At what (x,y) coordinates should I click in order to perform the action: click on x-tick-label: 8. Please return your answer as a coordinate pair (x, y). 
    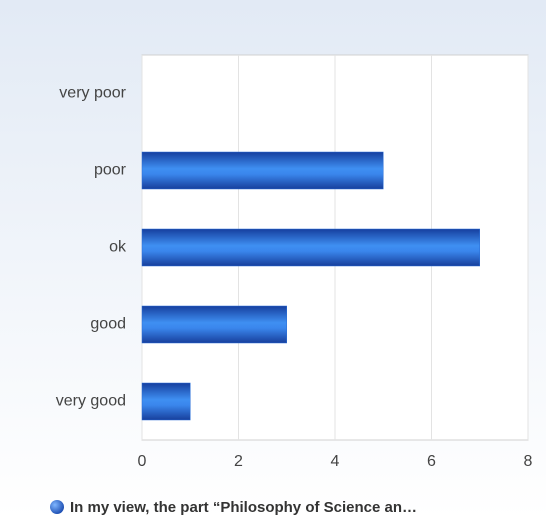
    Looking at the image, I should click on (528, 461).